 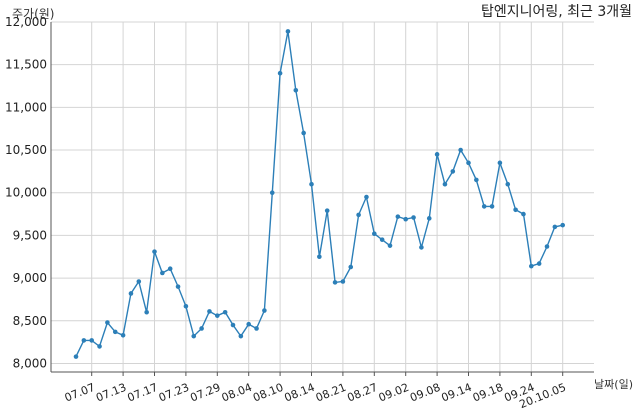 I want to click on x-tick-label: 07.17, so click(x=143, y=393).